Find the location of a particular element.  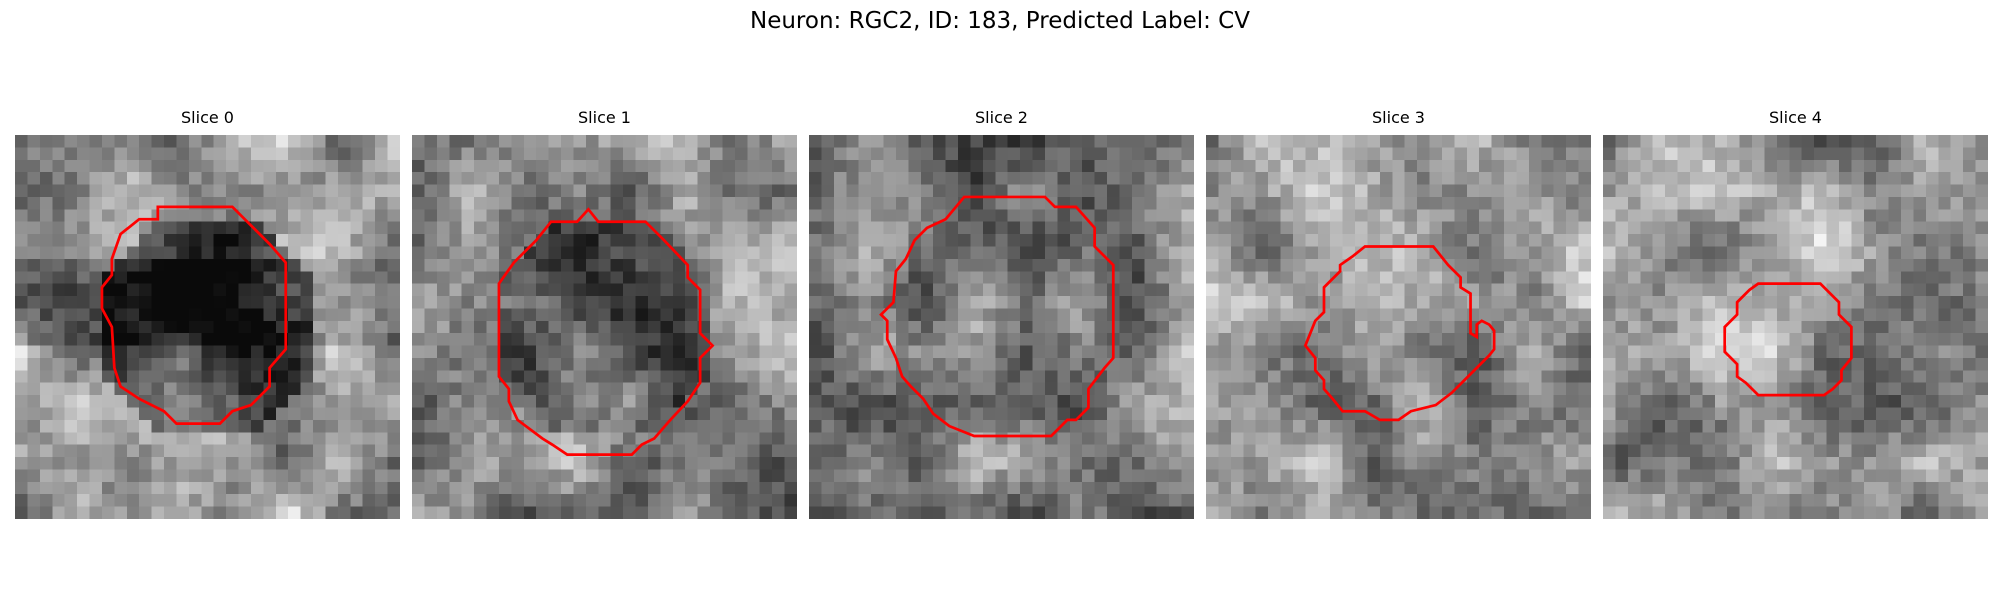

slice-4-title: Slice 4 is located at coordinates (1795, 117).